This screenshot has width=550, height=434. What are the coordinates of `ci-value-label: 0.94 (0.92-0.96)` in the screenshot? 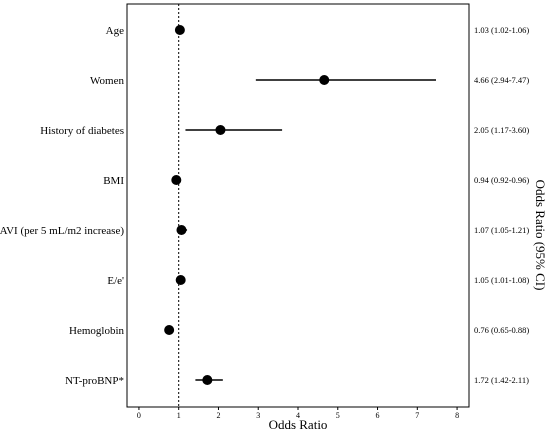 It's located at (501, 180).